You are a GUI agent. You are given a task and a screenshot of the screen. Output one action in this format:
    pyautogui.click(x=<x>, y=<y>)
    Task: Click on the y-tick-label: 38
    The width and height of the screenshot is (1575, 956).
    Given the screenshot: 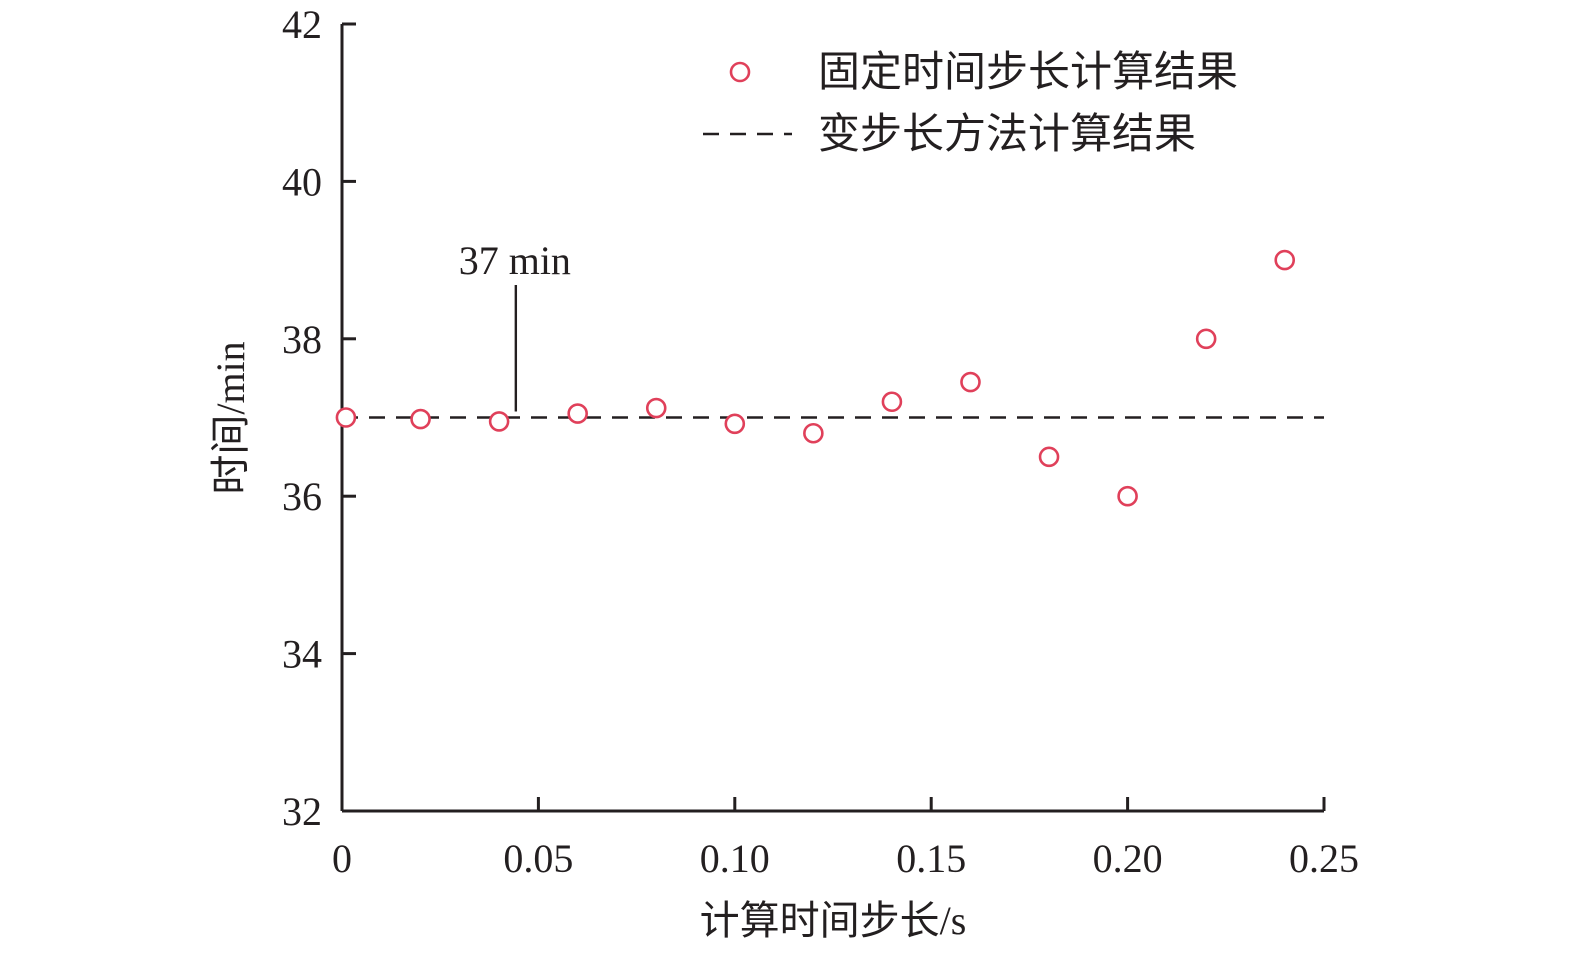 What is the action you would take?
    pyautogui.click(x=302, y=339)
    